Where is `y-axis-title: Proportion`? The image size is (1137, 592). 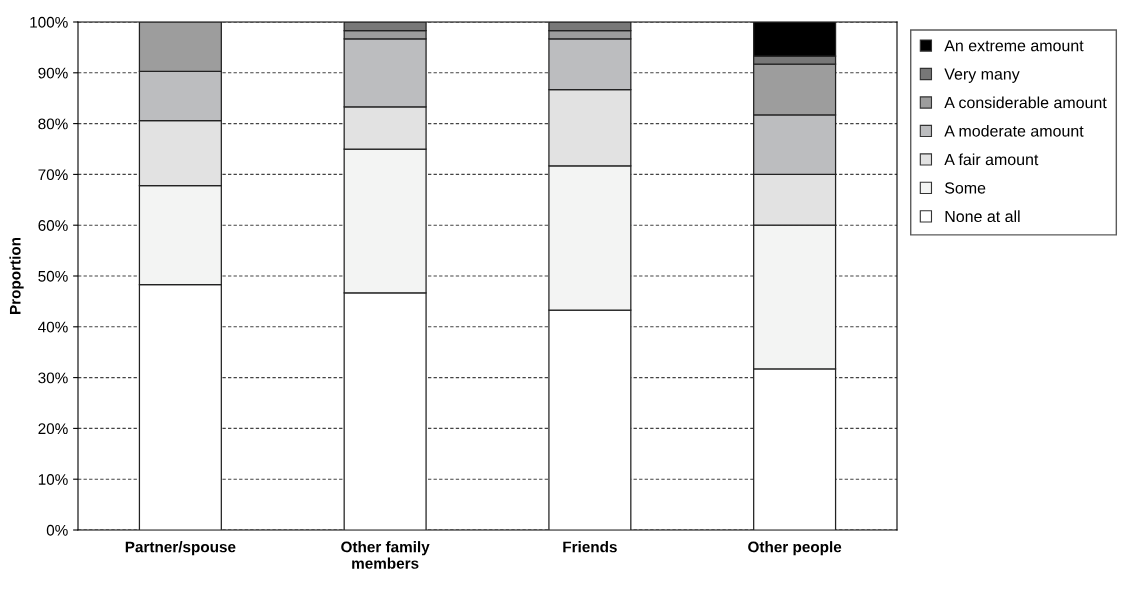 y-axis-title: Proportion is located at coordinates (16, 276).